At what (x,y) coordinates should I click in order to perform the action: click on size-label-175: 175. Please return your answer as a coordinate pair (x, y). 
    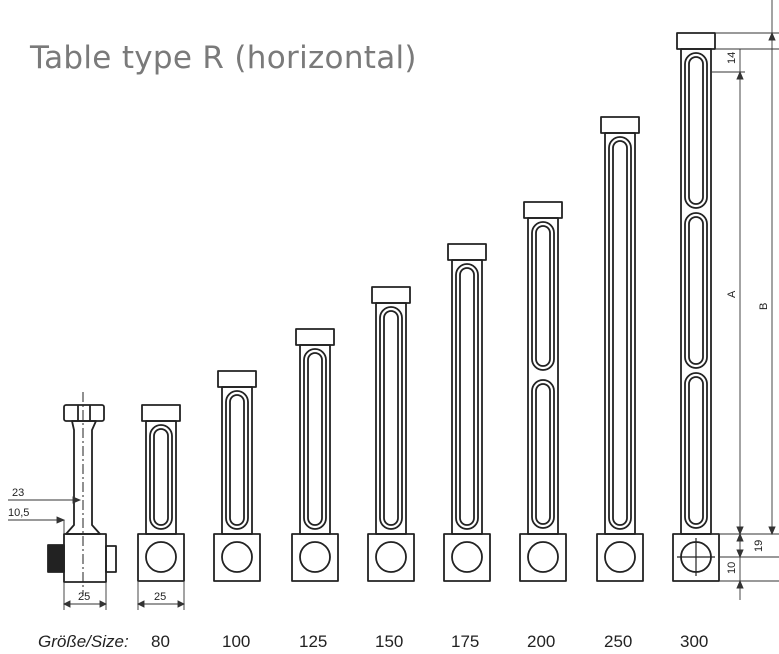
    Looking at the image, I should click on (465, 641).